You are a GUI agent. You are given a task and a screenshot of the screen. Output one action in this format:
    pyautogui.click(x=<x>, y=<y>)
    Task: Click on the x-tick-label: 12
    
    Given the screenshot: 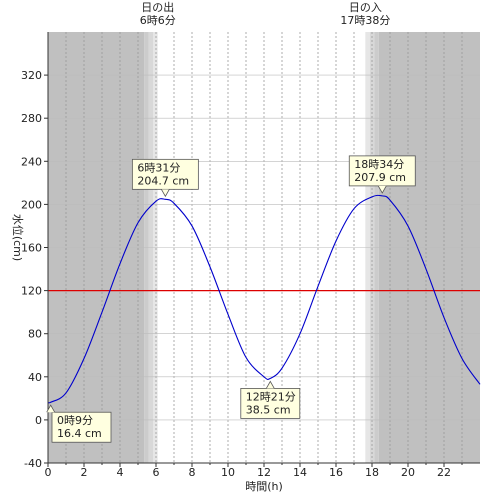 What is the action you would take?
    pyautogui.click(x=264, y=472)
    